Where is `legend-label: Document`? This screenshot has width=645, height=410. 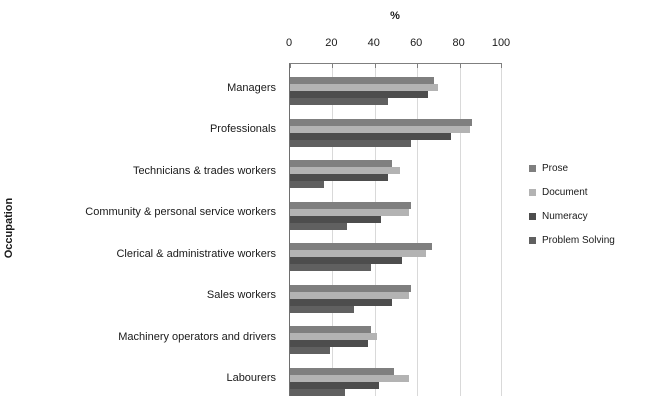
legend-label: Document is located at coordinates (565, 192).